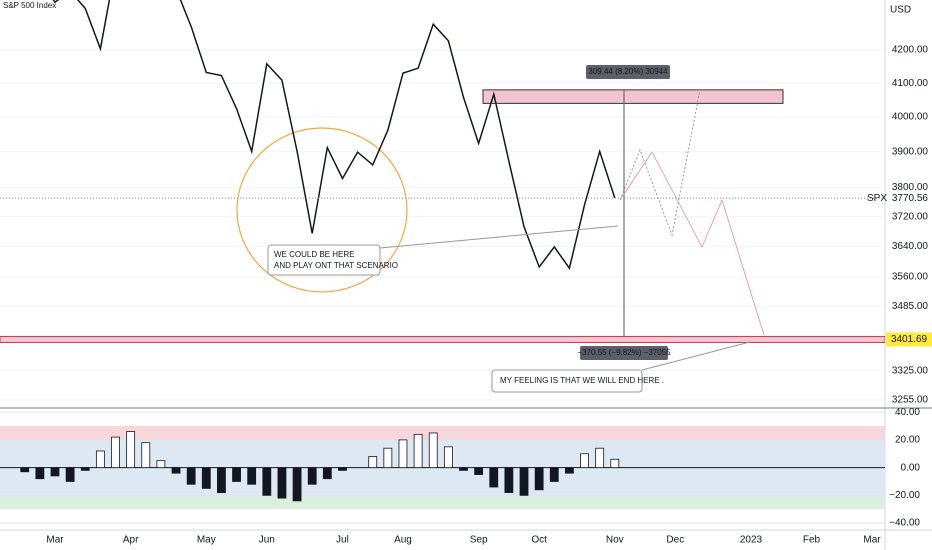 This screenshot has height=550, width=932. I want to click on osc-zone-lower, so click(442, 502).